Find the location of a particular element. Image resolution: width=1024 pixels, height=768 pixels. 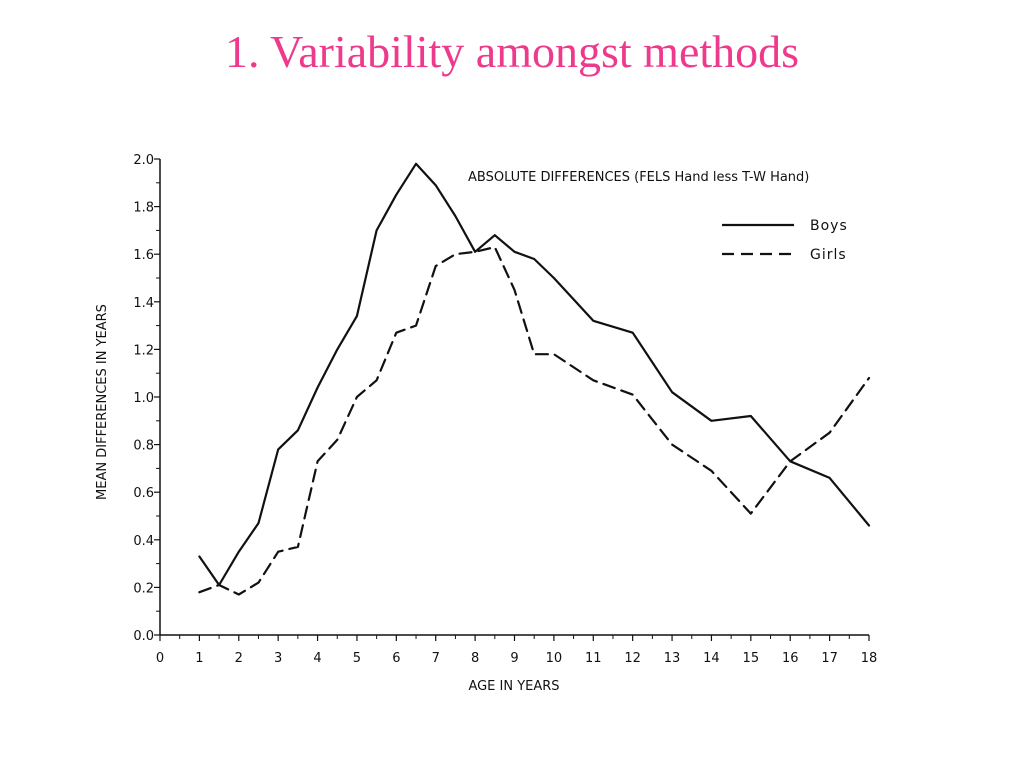

x-tick-label: 11 is located at coordinates (593, 658).